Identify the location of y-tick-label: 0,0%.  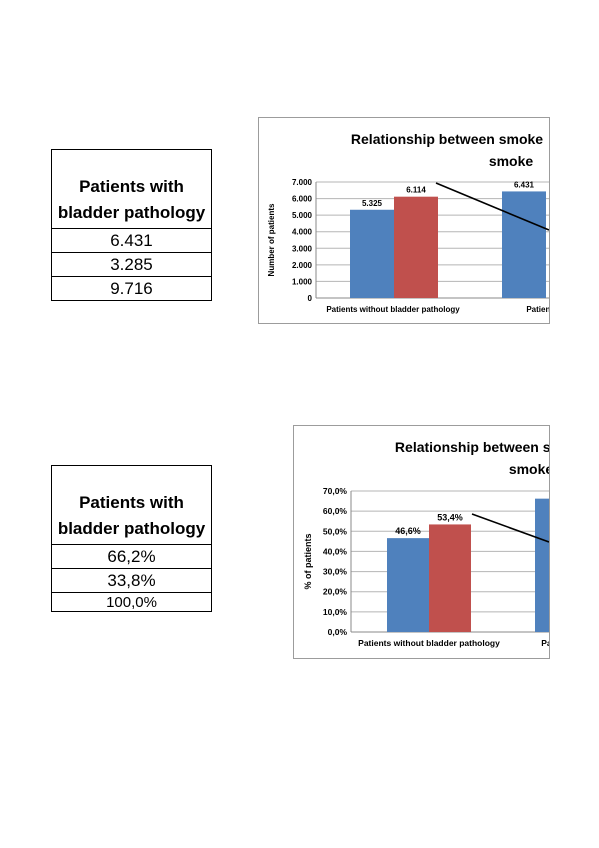
(338, 632).